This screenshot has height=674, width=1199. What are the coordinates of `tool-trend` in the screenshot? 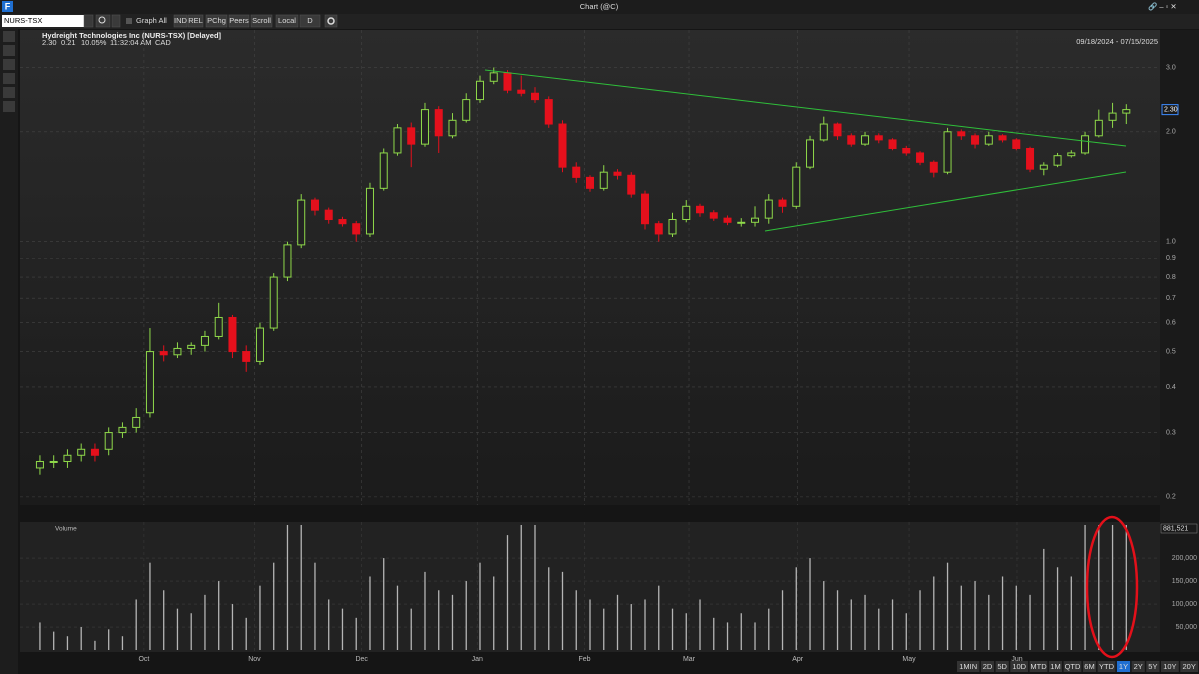 It's located at (9, 92).